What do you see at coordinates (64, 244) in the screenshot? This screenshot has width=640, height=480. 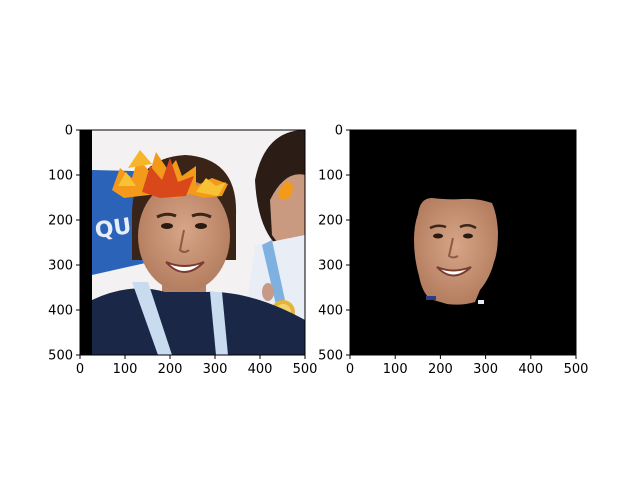 I see `left-y-ticks: 0 100 200 300 400 500` at bounding box center [64, 244].